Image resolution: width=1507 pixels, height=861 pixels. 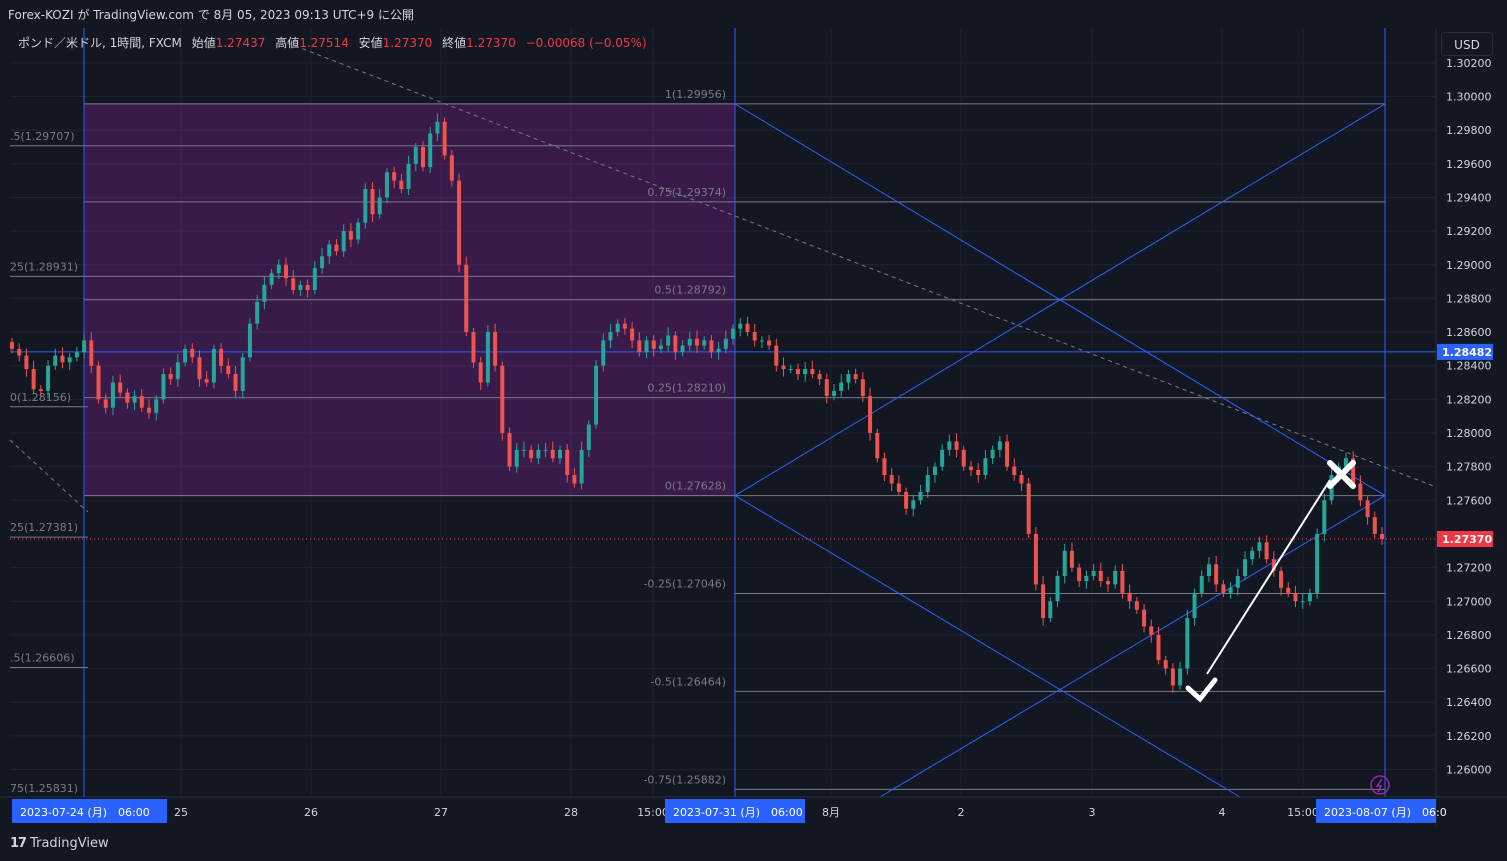 What do you see at coordinates (1469, 164) in the screenshot?
I see `price-tick: 1.29600` at bounding box center [1469, 164].